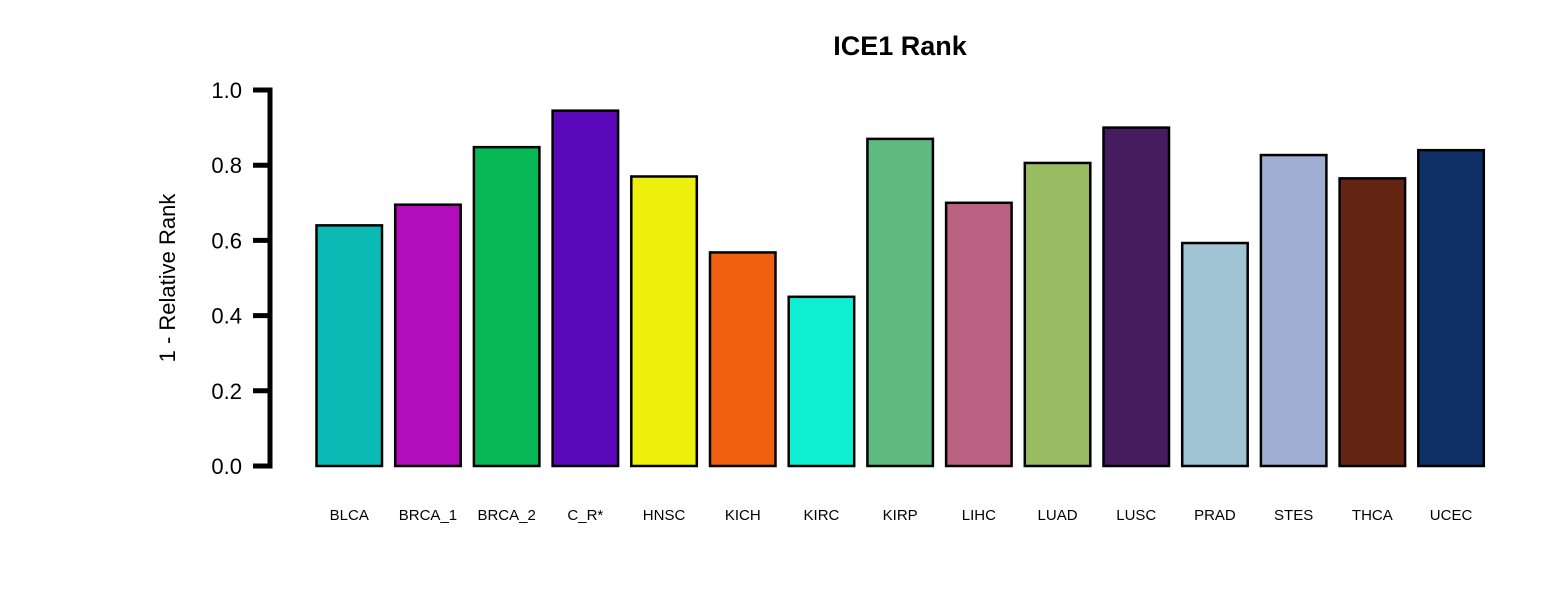 The image size is (1560, 591). What do you see at coordinates (821, 381) in the screenshot?
I see `bar-kirc` at bounding box center [821, 381].